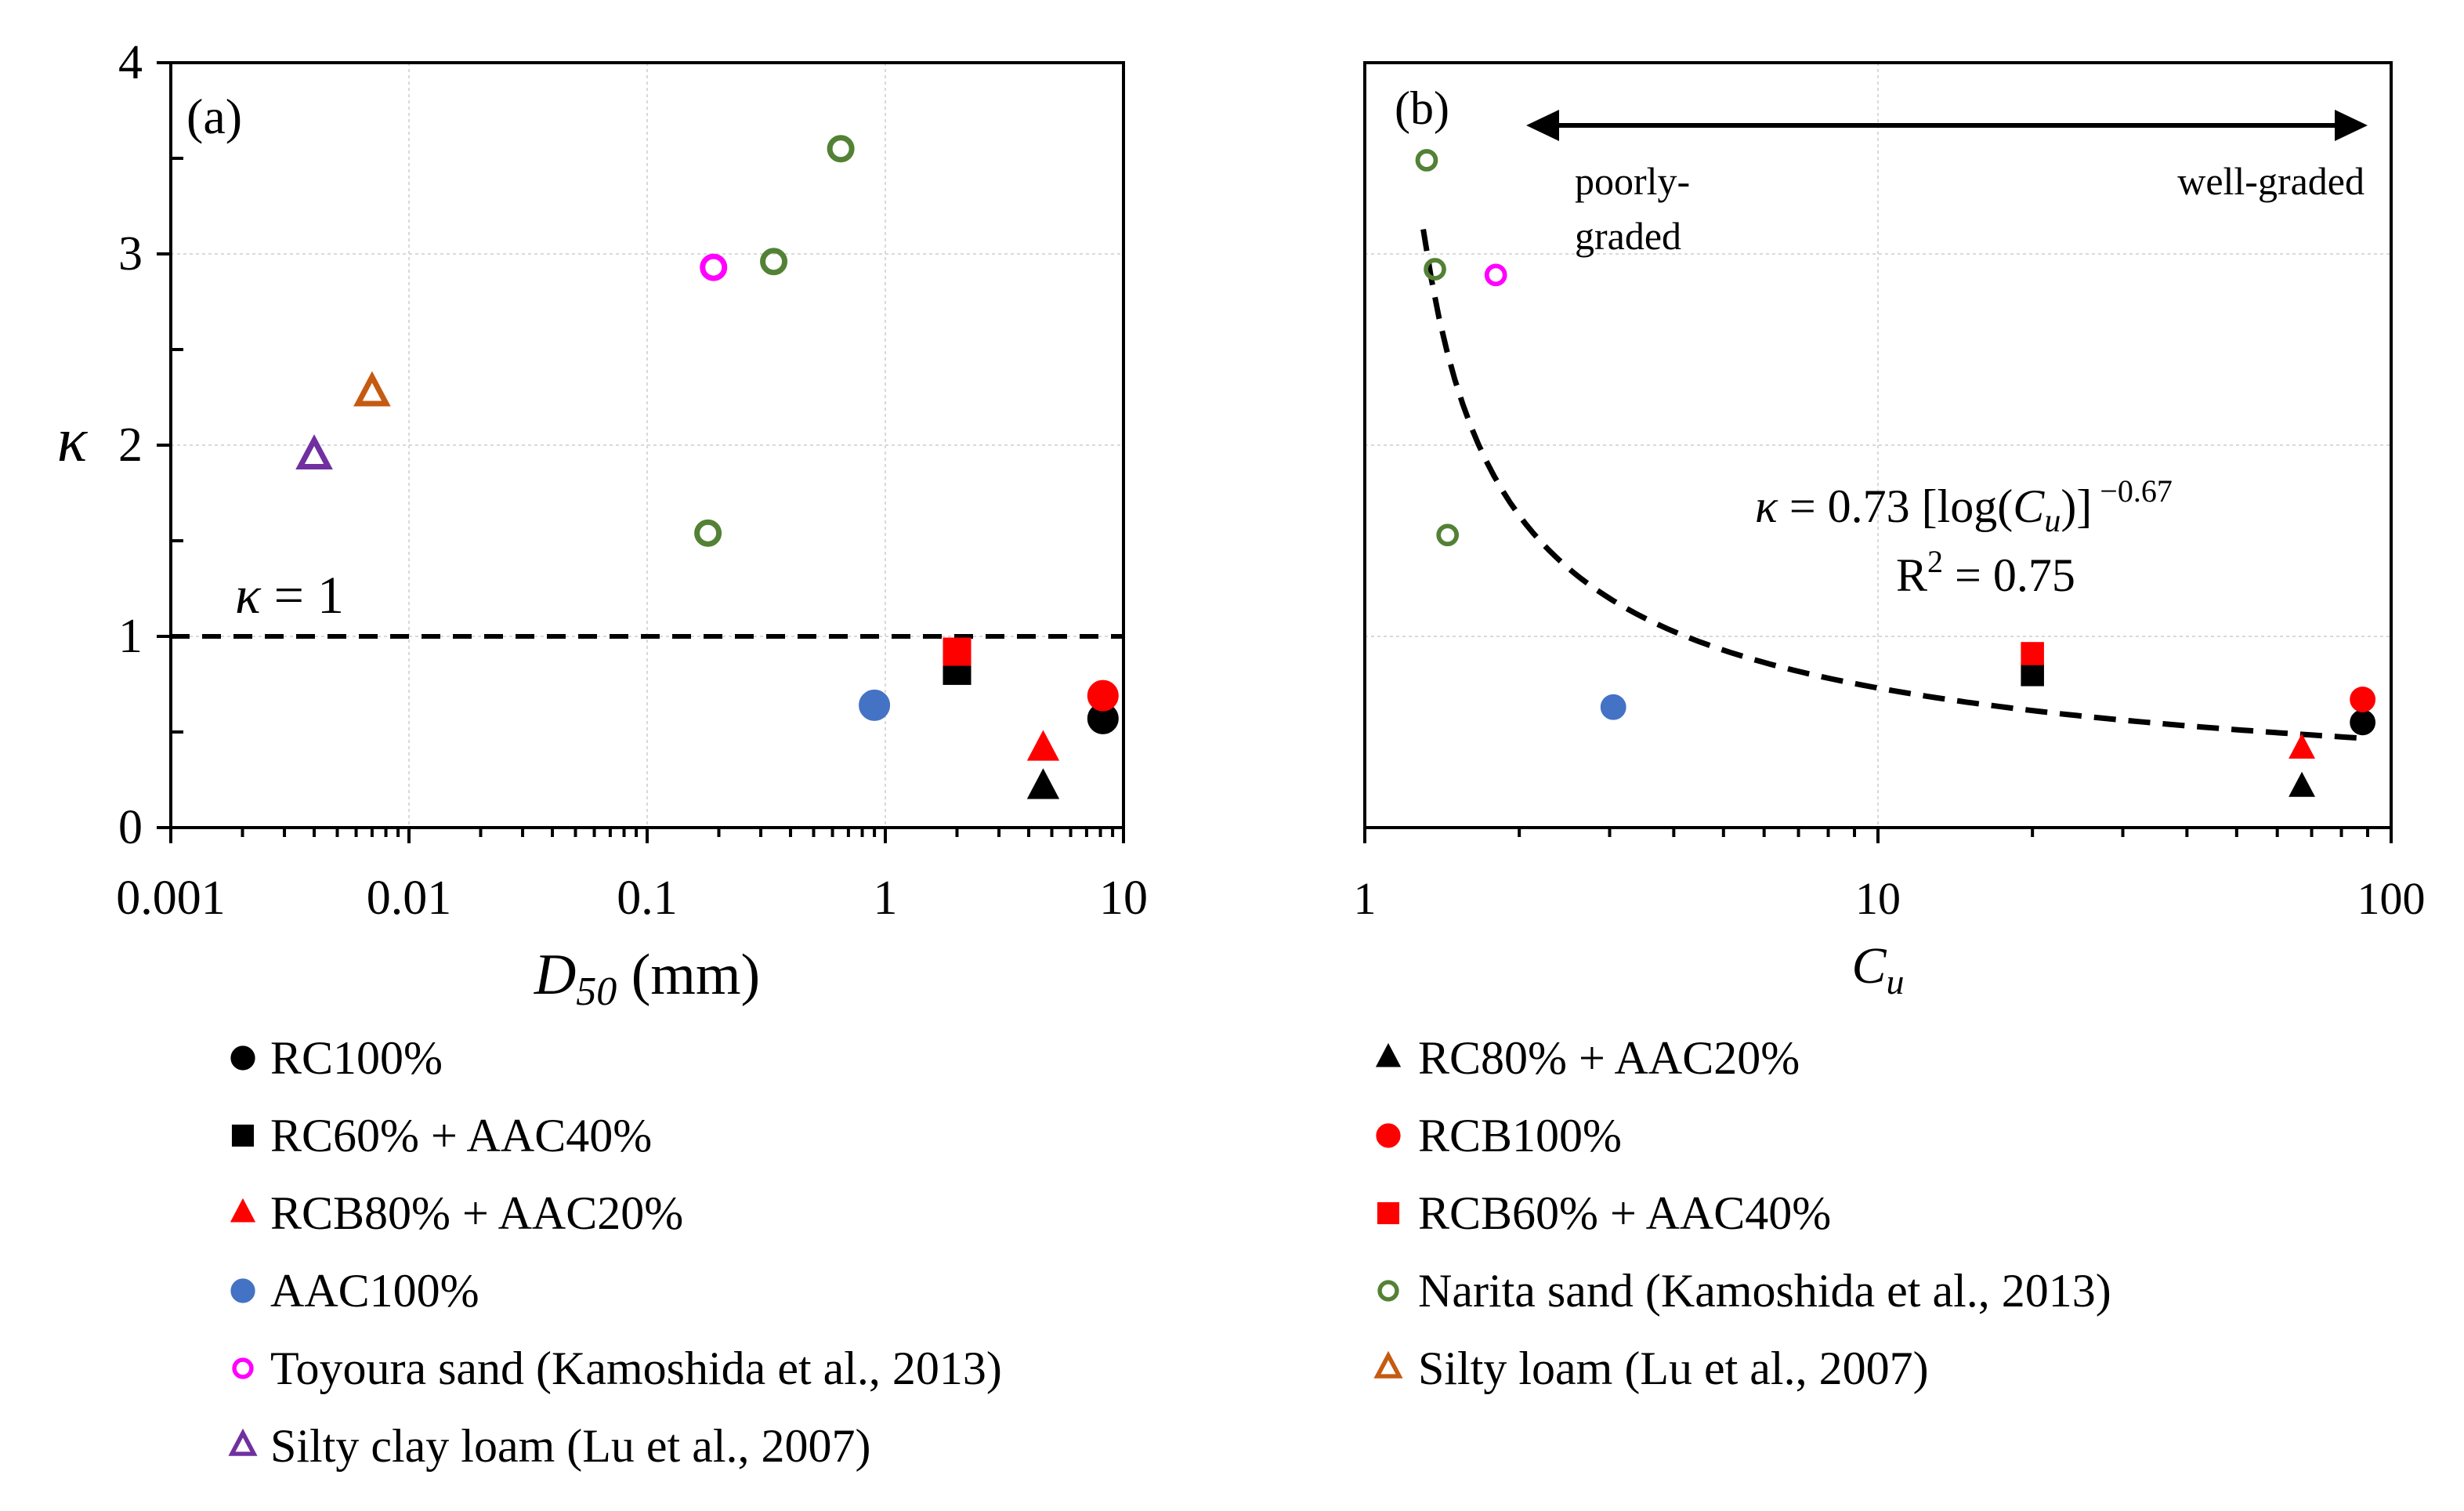  What do you see at coordinates (1896, 982) in the screenshot?
I see `x-axis-subscript: u` at bounding box center [1896, 982].